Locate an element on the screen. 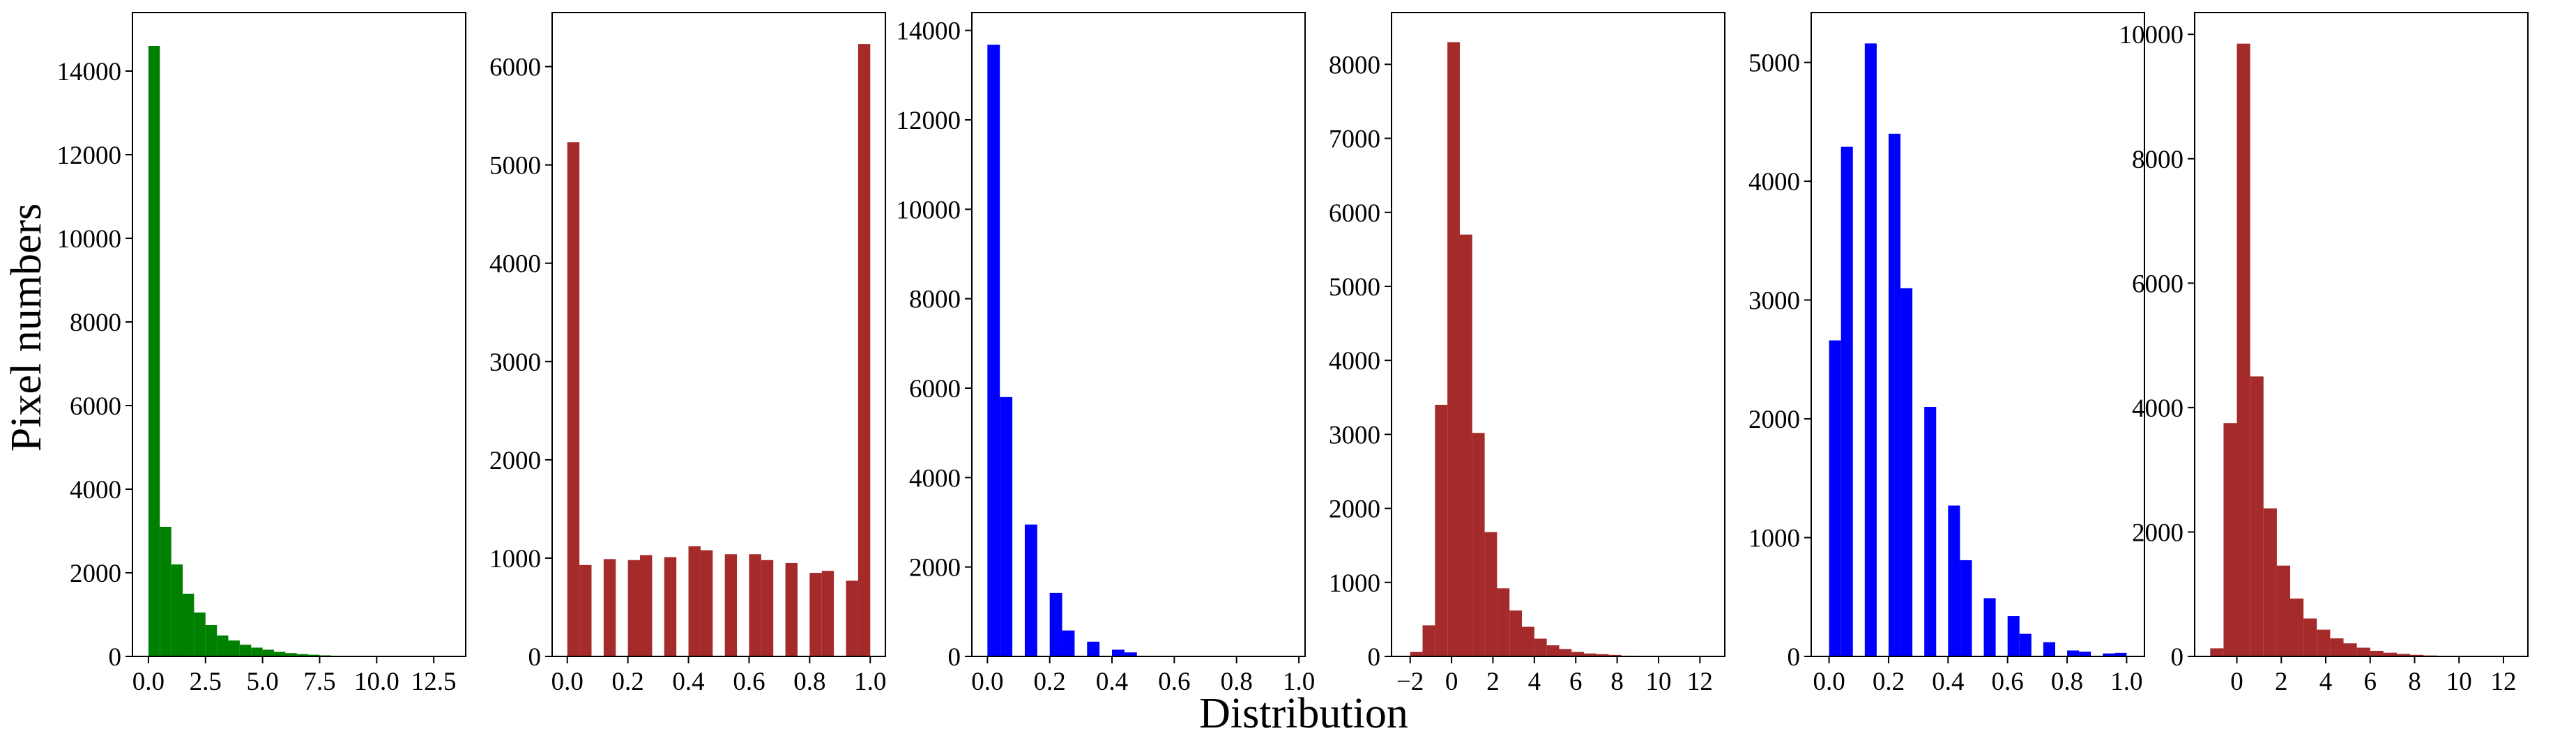 Image resolution: width=2576 pixels, height=747 pixels. y-tick-label: 14000 is located at coordinates (90, 72).